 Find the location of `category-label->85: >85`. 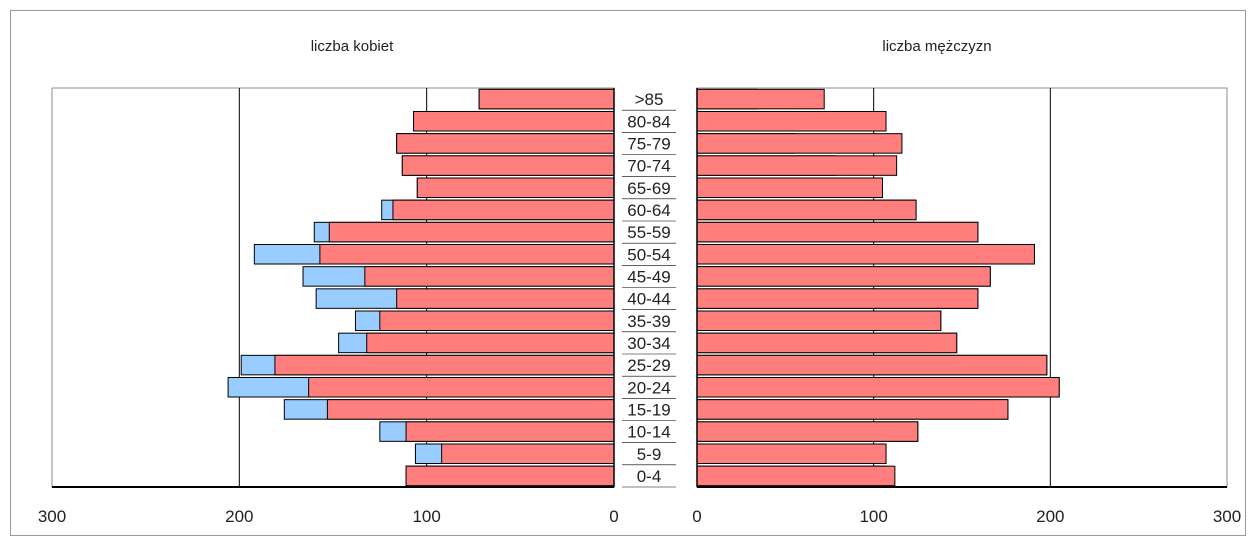

category-label->85: >85 is located at coordinates (649, 99).